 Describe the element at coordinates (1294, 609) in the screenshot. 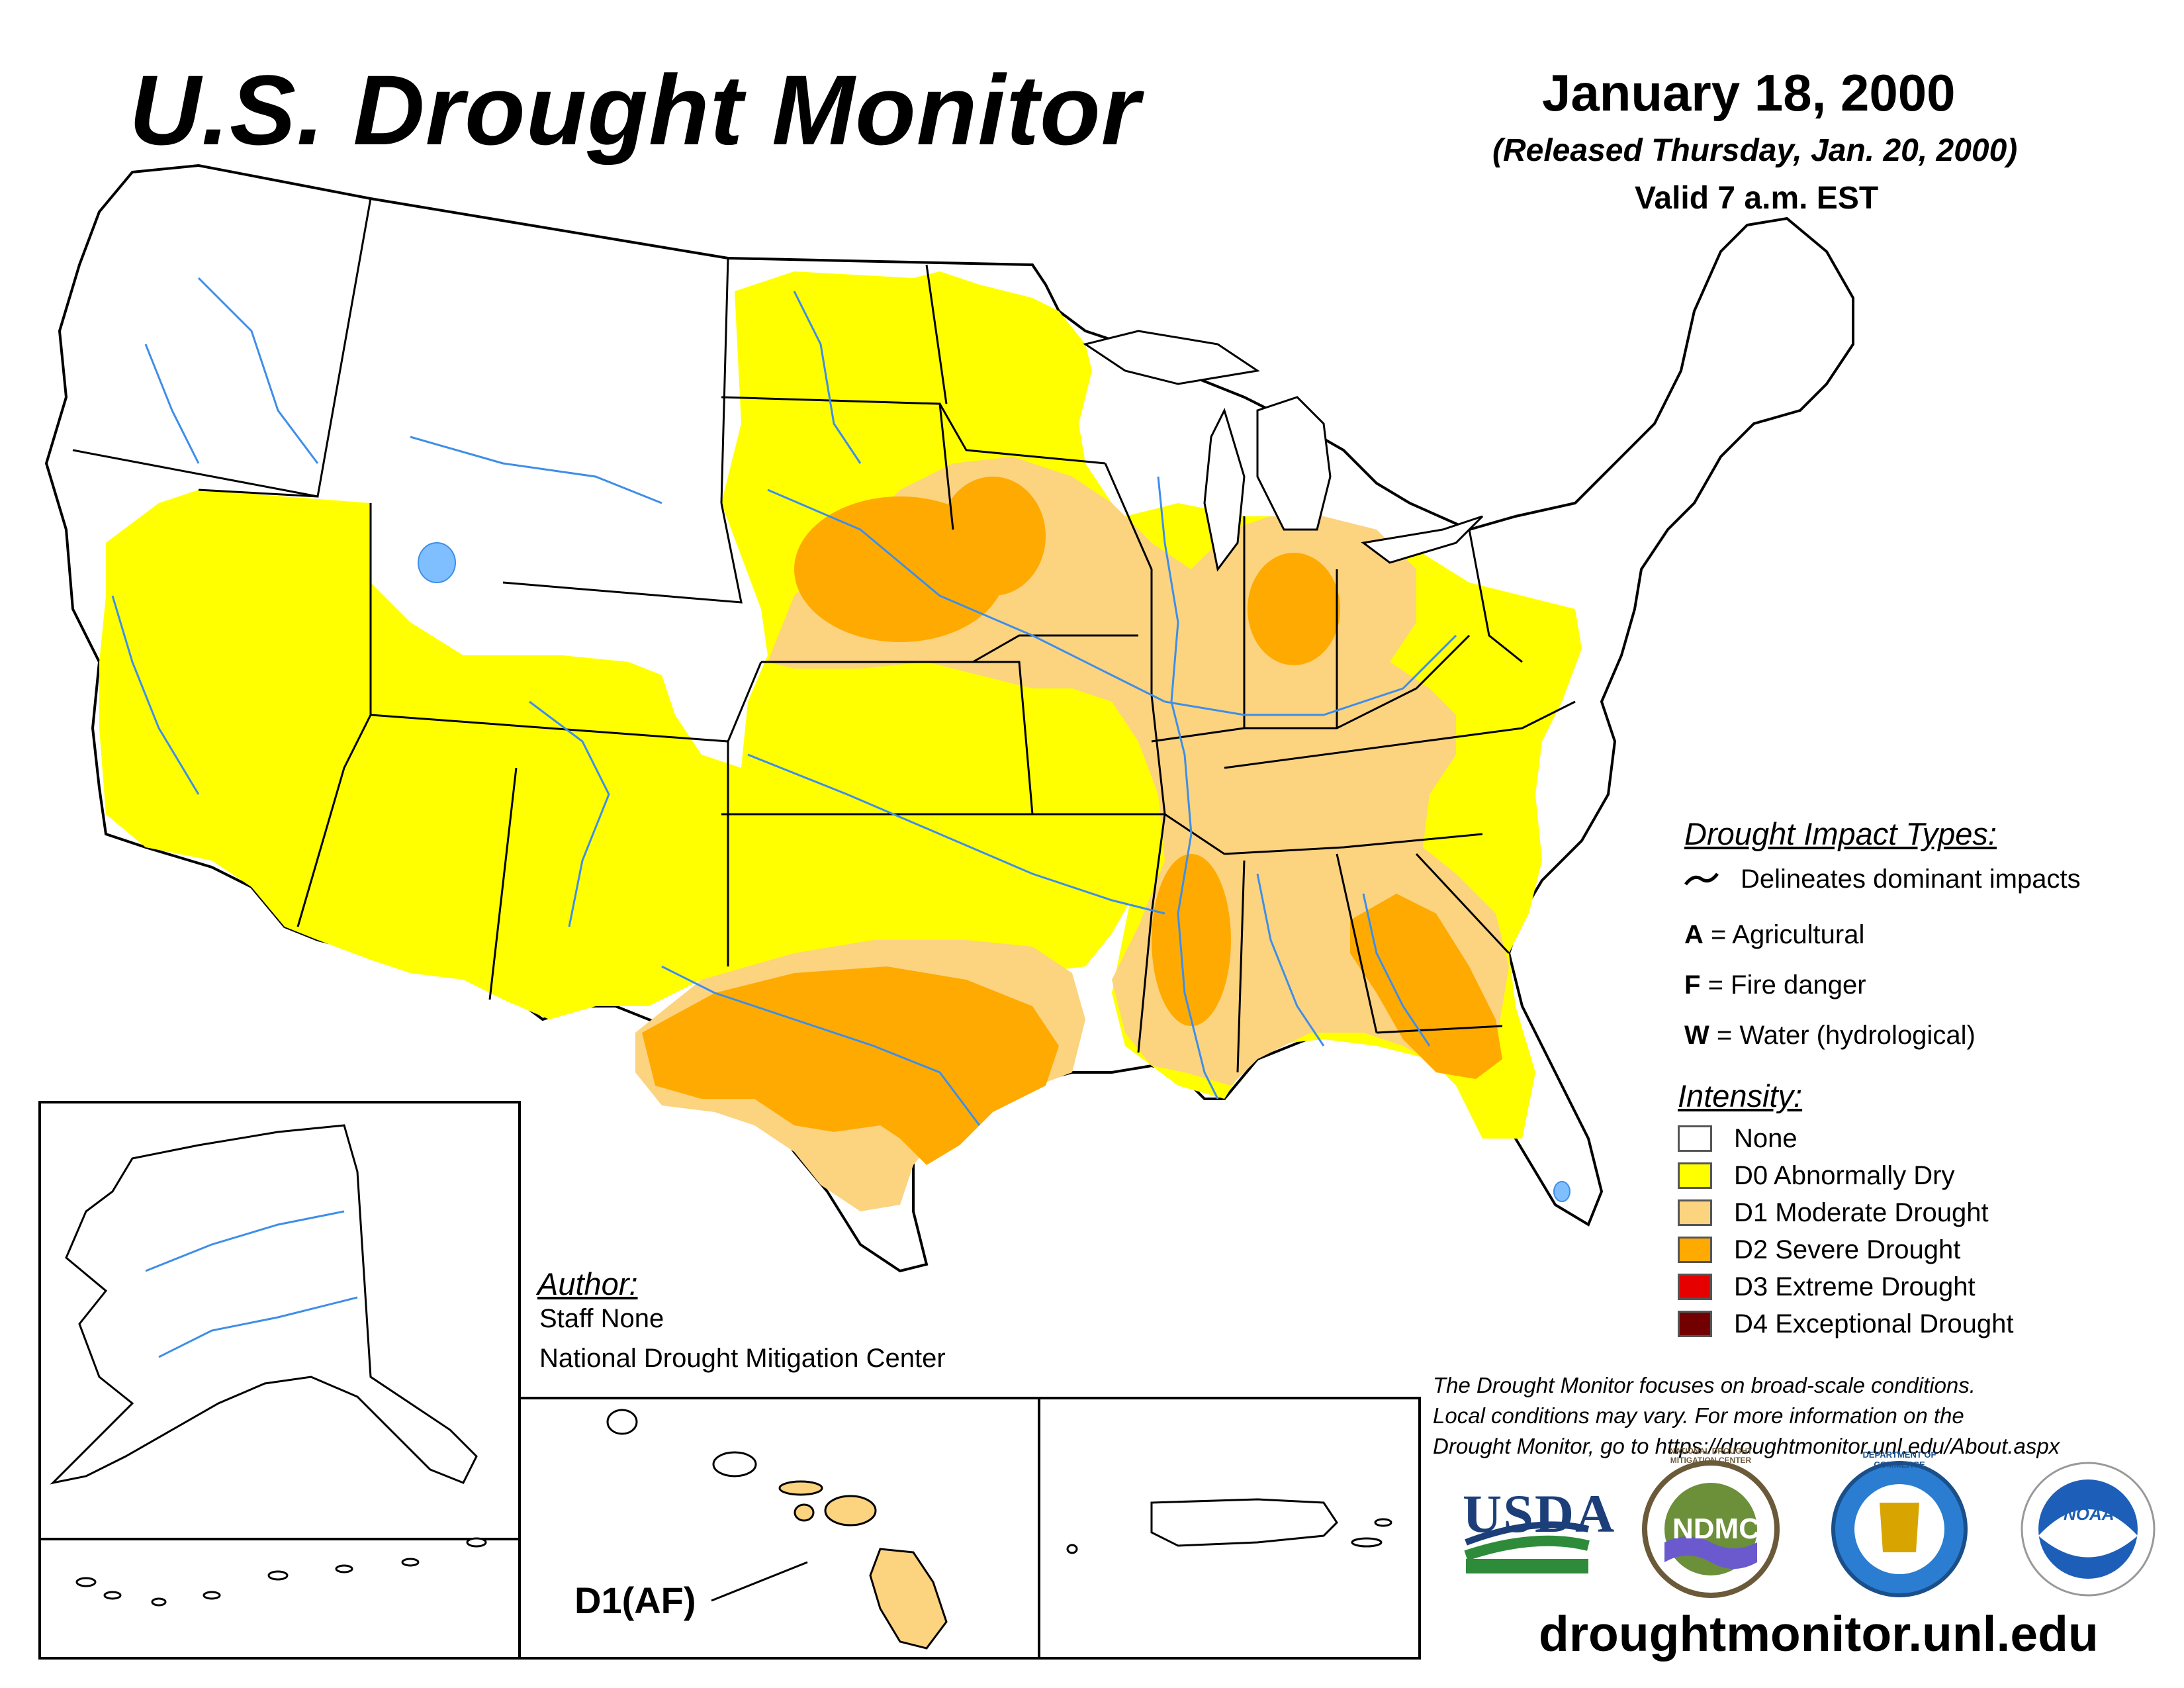

I see `d2-region-indiana` at that location.